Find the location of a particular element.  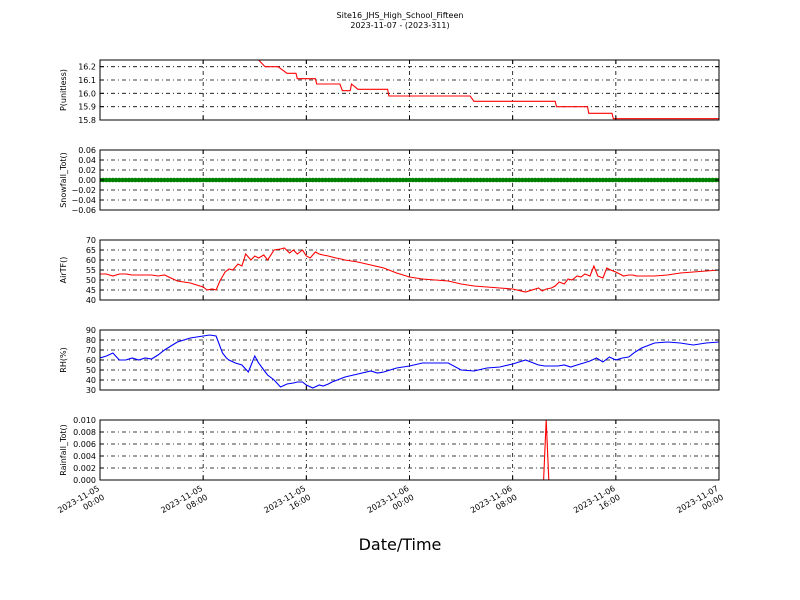

y-tick-label: 16.1 is located at coordinates (87, 80).